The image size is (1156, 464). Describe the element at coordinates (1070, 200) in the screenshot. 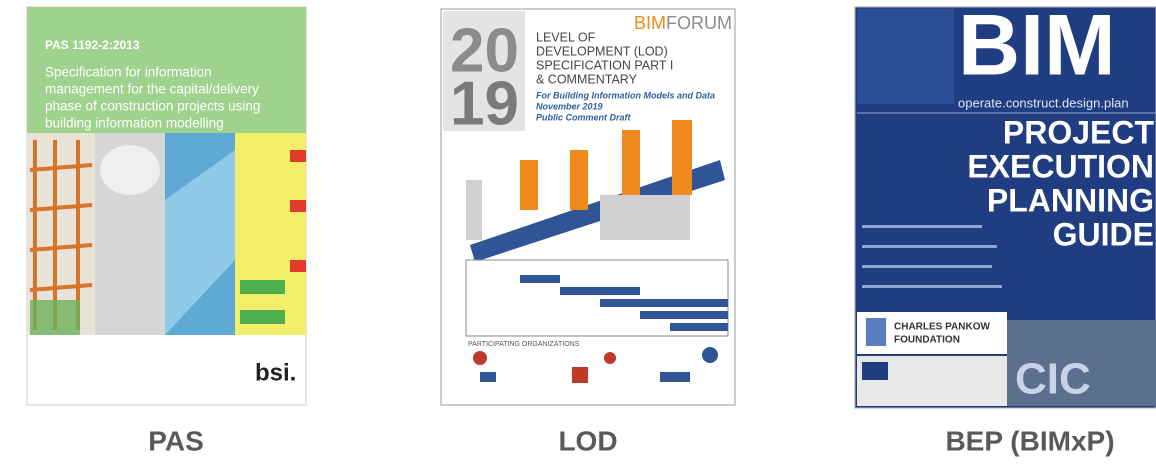

I see `bep-title-line: PLANNING` at that location.